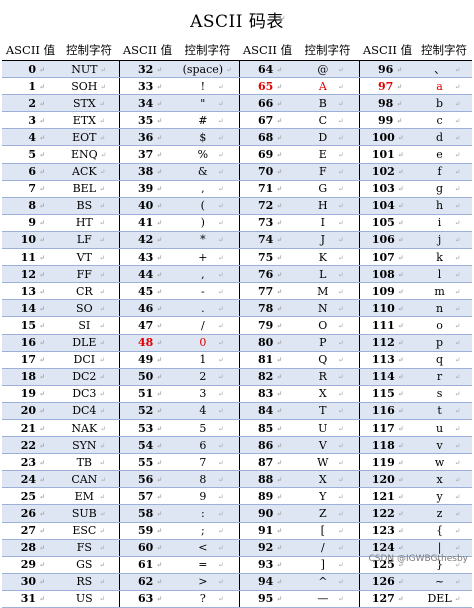  Describe the element at coordinates (28, 360) in the screenshot. I see `ascii-code: 17` at that location.